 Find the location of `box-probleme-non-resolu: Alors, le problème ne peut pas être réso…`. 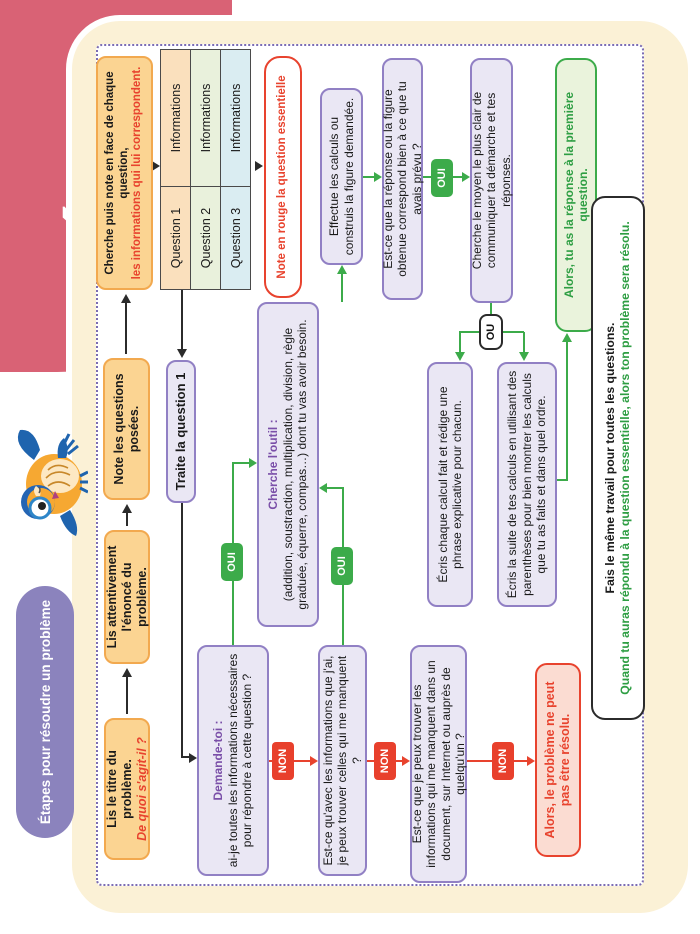

box-probleme-non-resolu: Alors, le problème ne peut pas être réso… is located at coordinates (558, 760).